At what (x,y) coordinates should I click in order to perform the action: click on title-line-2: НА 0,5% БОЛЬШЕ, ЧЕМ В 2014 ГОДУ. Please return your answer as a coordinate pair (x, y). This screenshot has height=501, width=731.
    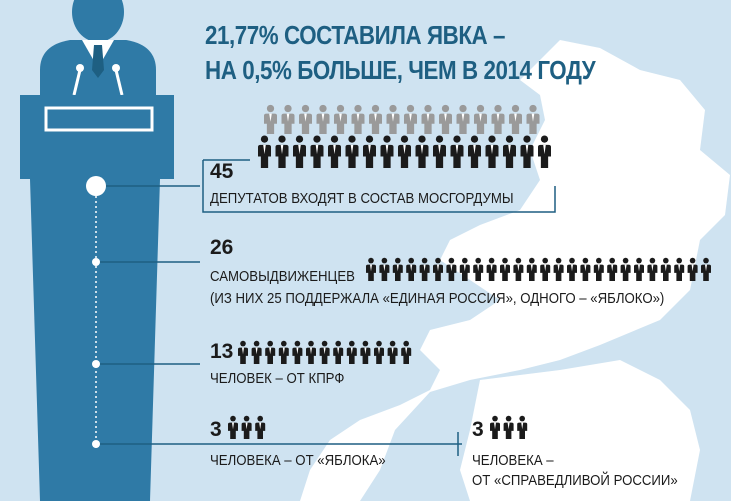
    Looking at the image, I should click on (400, 70).